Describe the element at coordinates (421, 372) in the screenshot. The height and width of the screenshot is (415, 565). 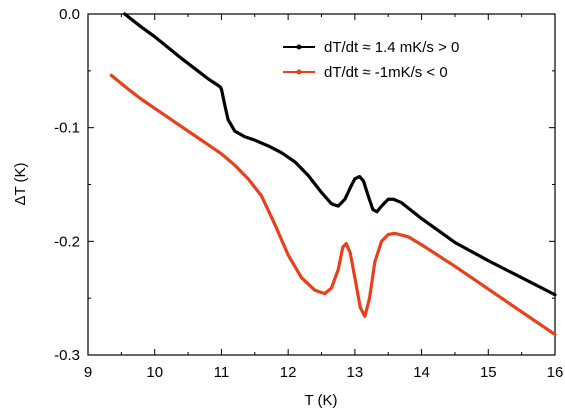
I see `x-tick-label: 14` at that location.